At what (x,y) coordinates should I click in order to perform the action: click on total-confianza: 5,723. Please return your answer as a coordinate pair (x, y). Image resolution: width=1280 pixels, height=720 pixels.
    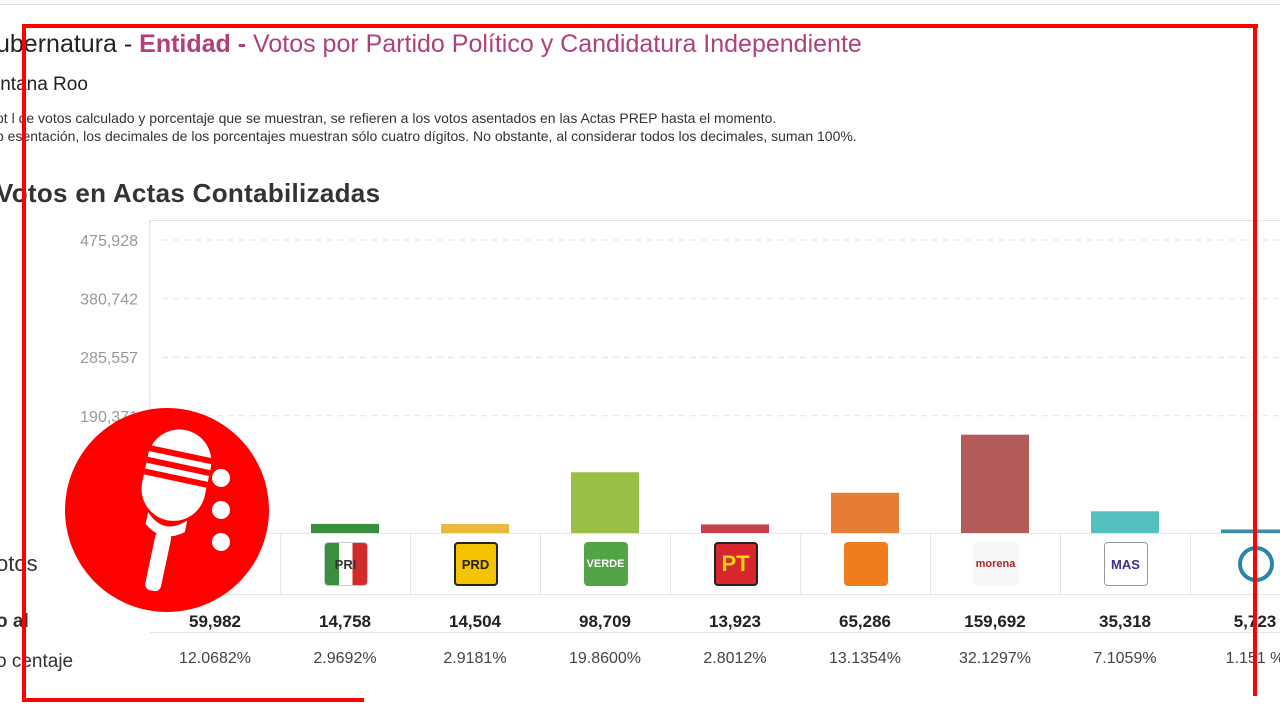
    Looking at the image, I should click on (1235, 622).